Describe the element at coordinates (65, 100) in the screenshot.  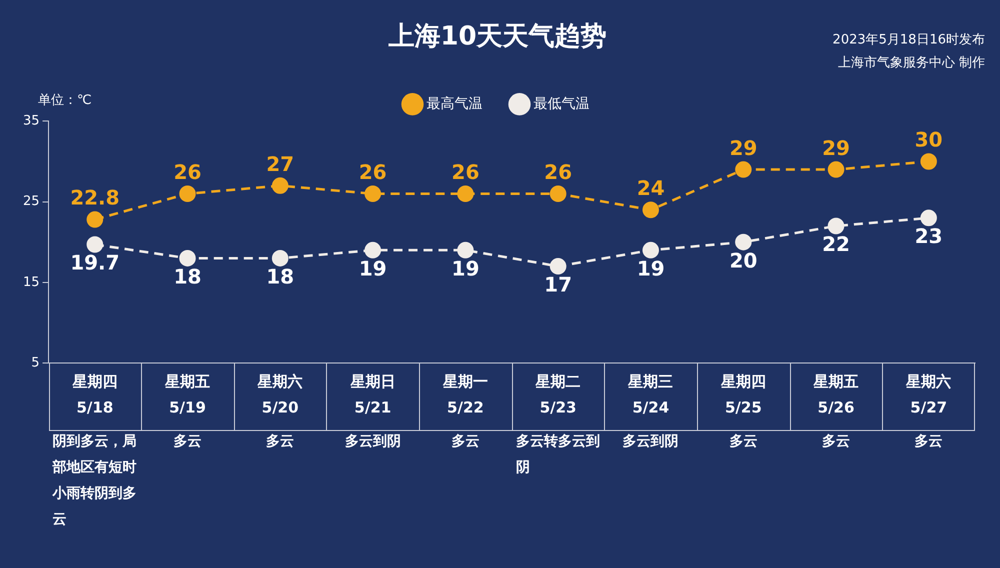
I see `y-axis-title: 单位：℃` at that location.